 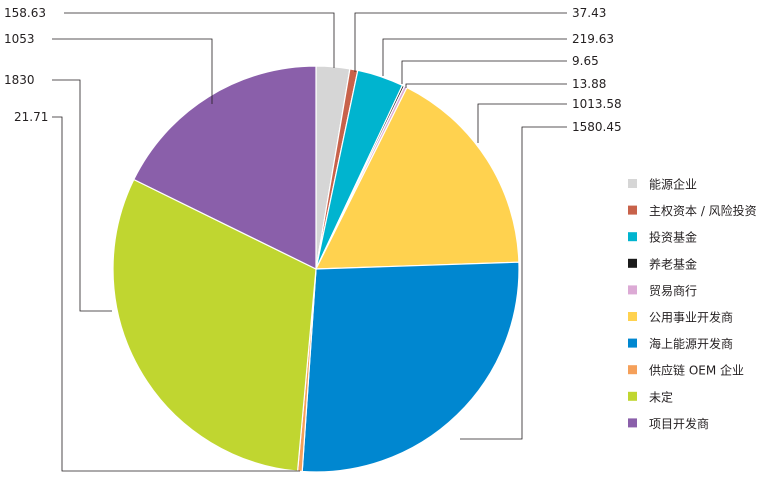 I want to click on legend-label: 养老基金, so click(x=673, y=263).